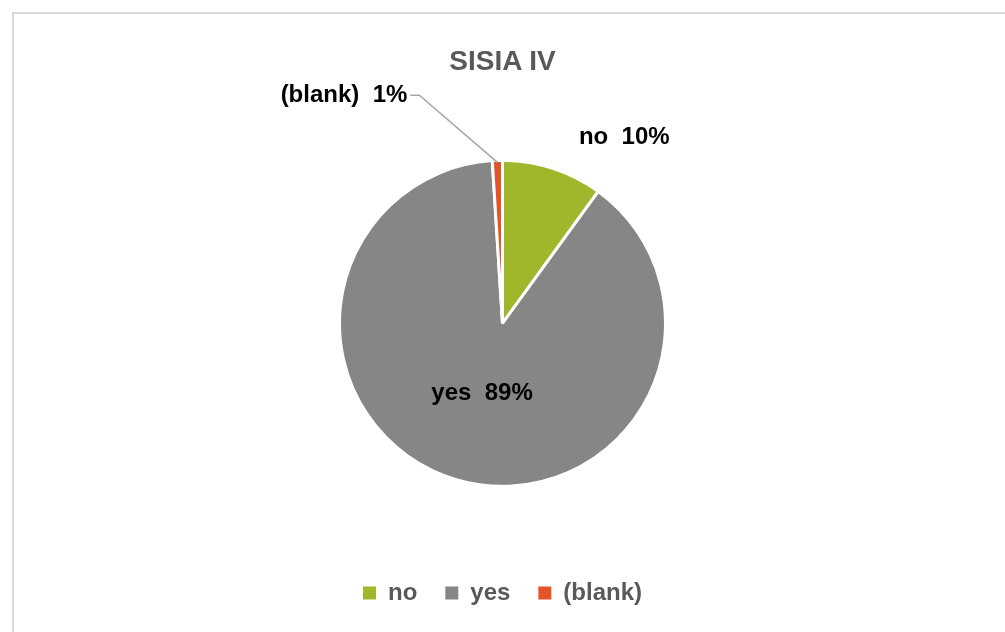 Image resolution: width=1005 pixels, height=632 pixels. I want to click on category-label: no 10%, so click(624, 135).